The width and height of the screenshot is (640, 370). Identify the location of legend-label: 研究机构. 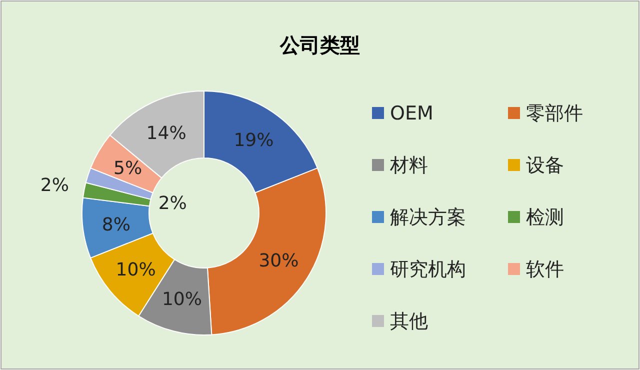
(428, 269).